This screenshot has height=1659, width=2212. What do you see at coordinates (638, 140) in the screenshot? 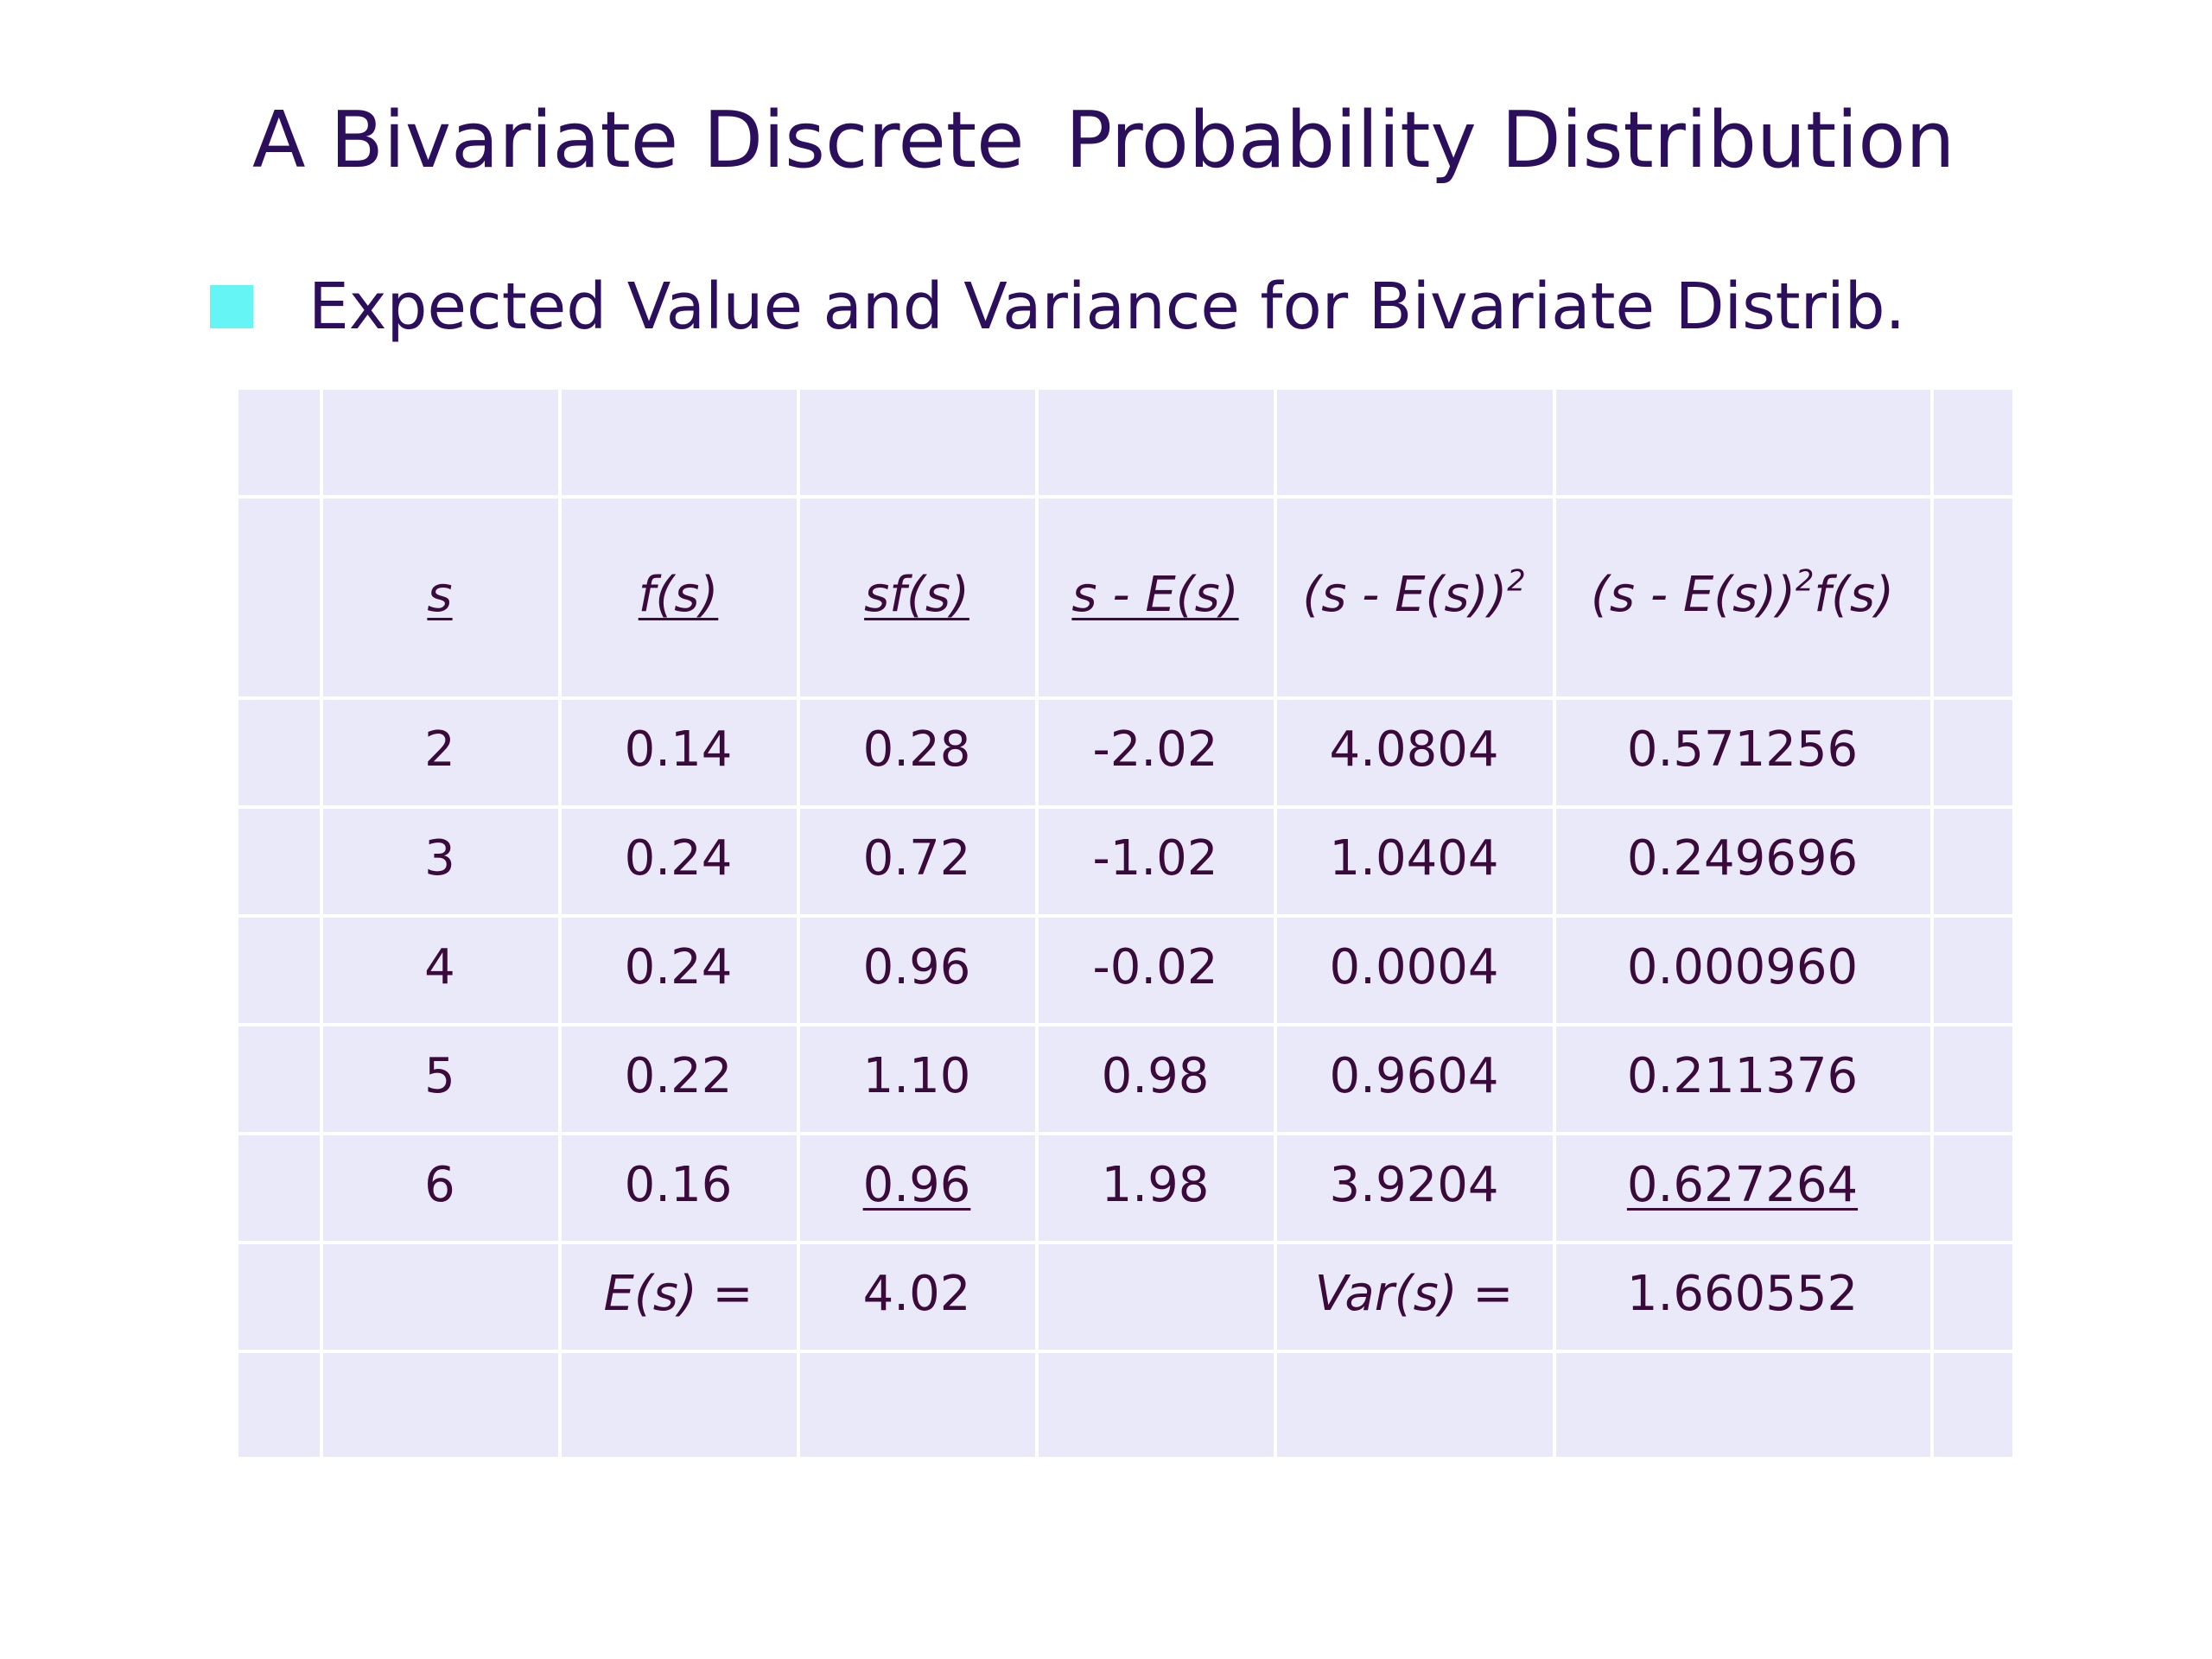
I see `title-left: A Bivariate Discrete` at bounding box center [638, 140].